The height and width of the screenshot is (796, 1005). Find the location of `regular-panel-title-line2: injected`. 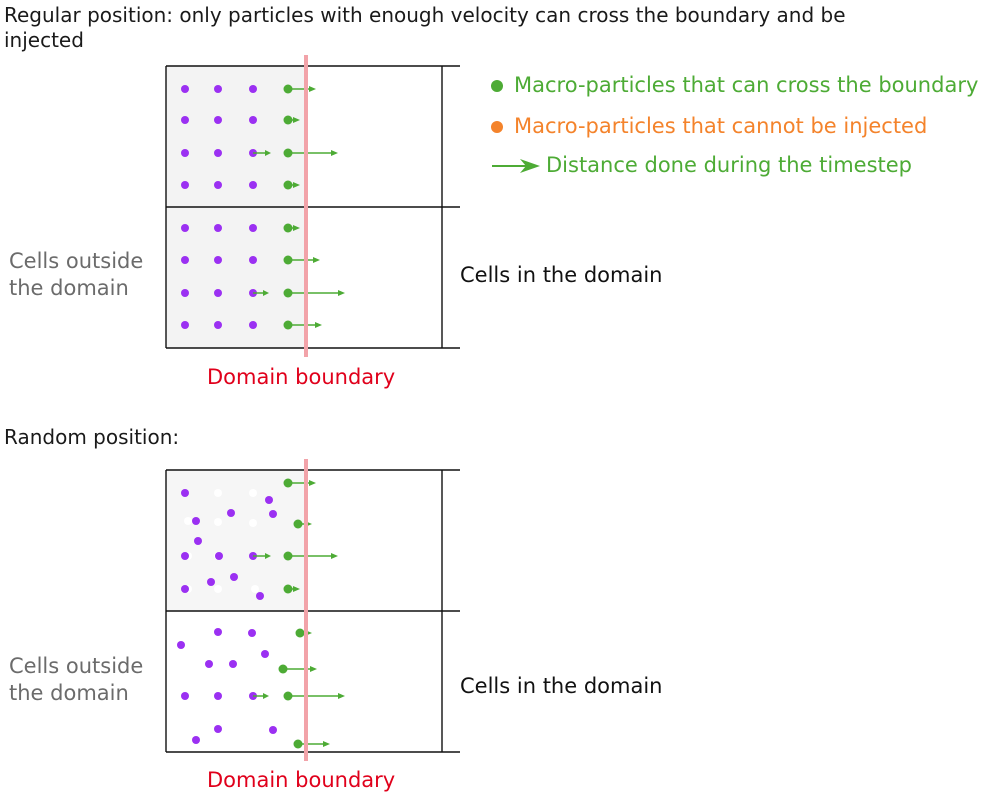

regular-panel-title-line2: injected is located at coordinates (44, 40).